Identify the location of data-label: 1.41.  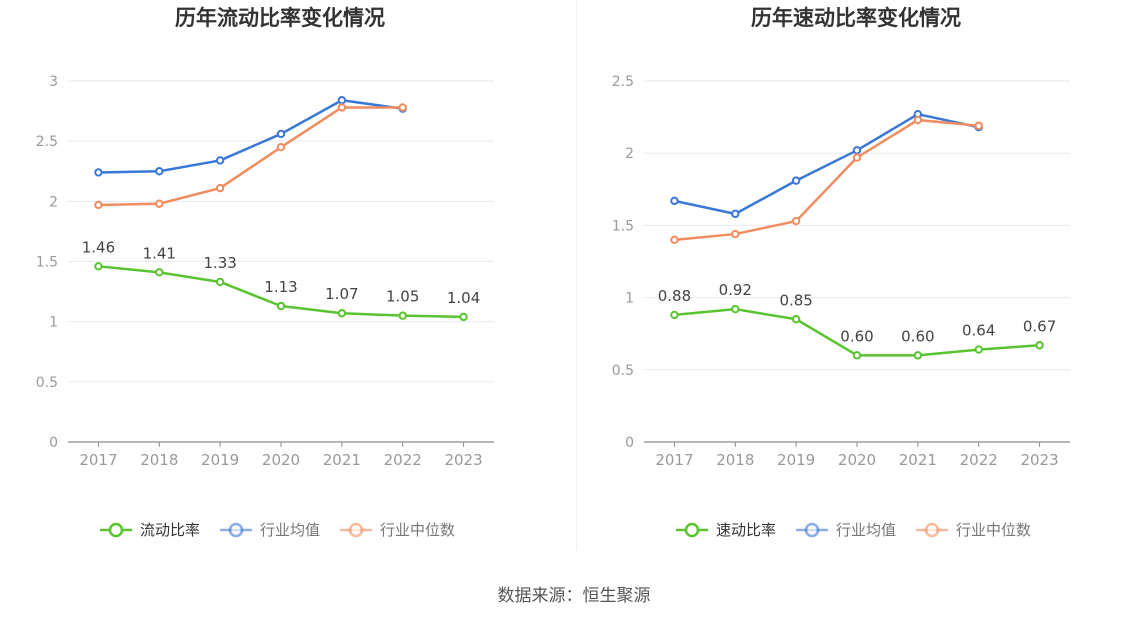
(159, 253).